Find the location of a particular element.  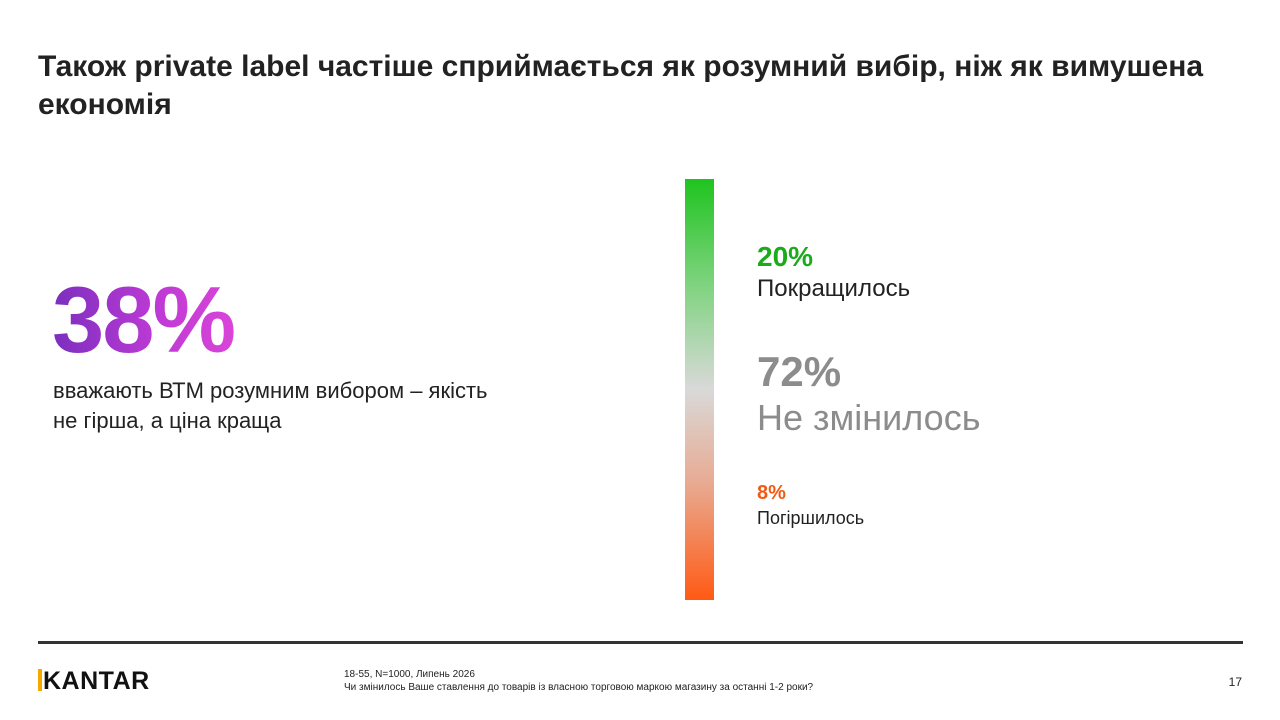

stat-worsened: 8% Погіршилось is located at coordinates (810, 505).